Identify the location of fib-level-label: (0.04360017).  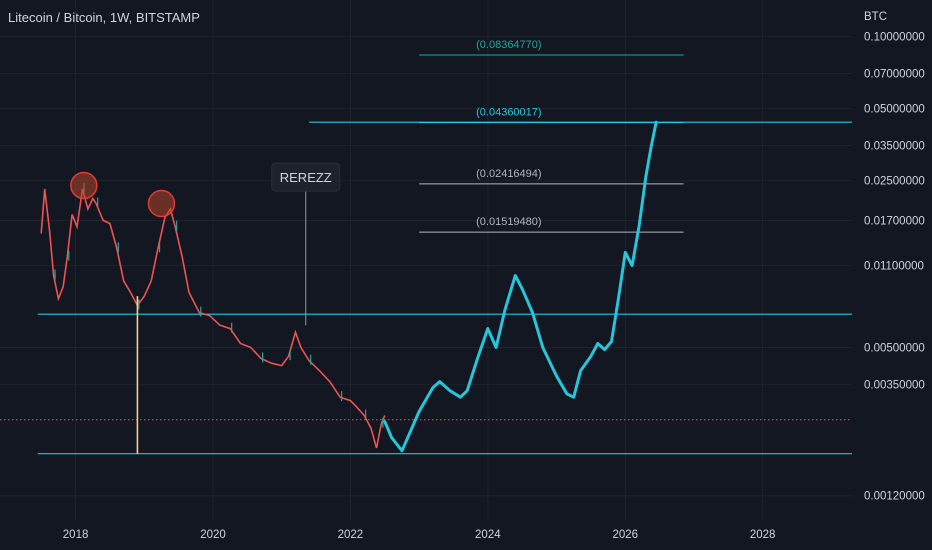
(508, 113).